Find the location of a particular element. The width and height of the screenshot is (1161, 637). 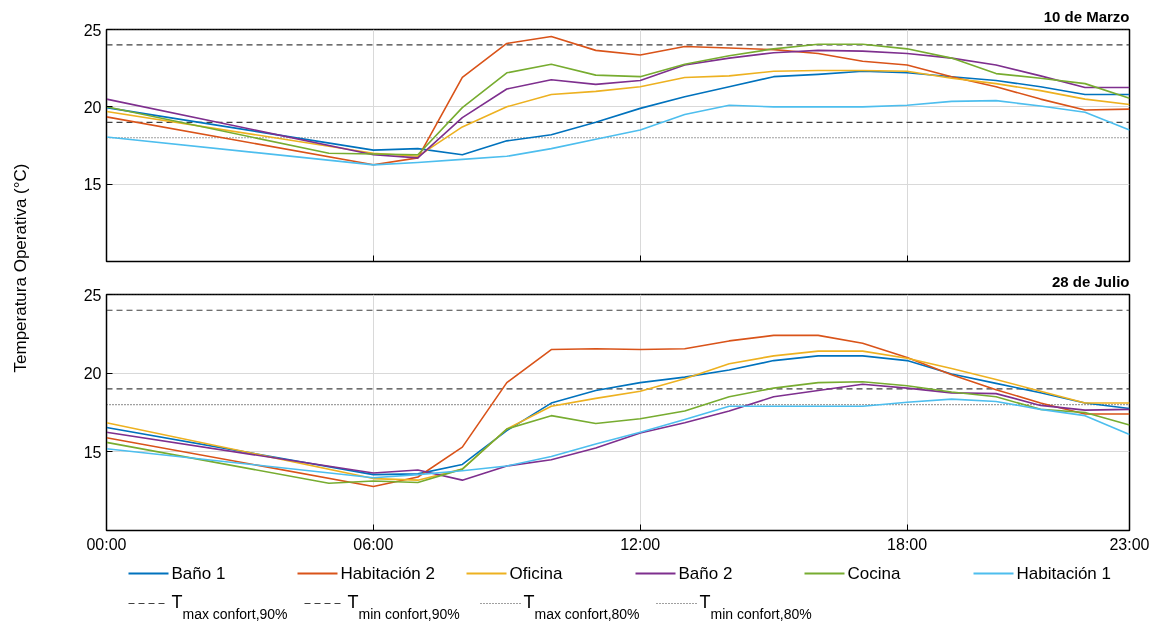

x-tick-label: 18:00 is located at coordinates (907, 544).